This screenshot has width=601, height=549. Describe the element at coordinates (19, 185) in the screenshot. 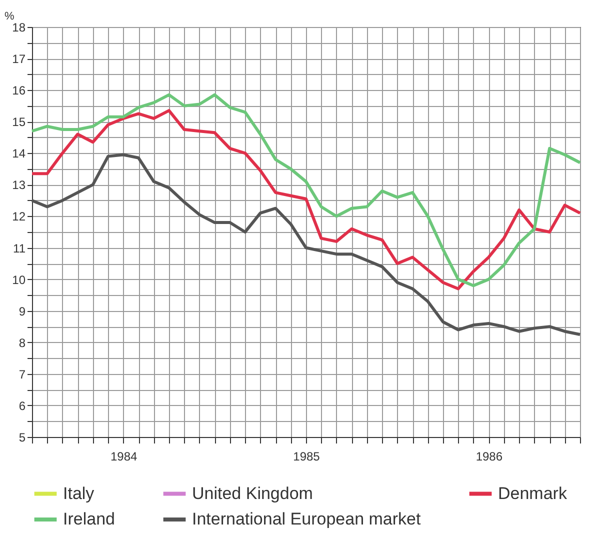

I see `y-tick-label: 13` at that location.